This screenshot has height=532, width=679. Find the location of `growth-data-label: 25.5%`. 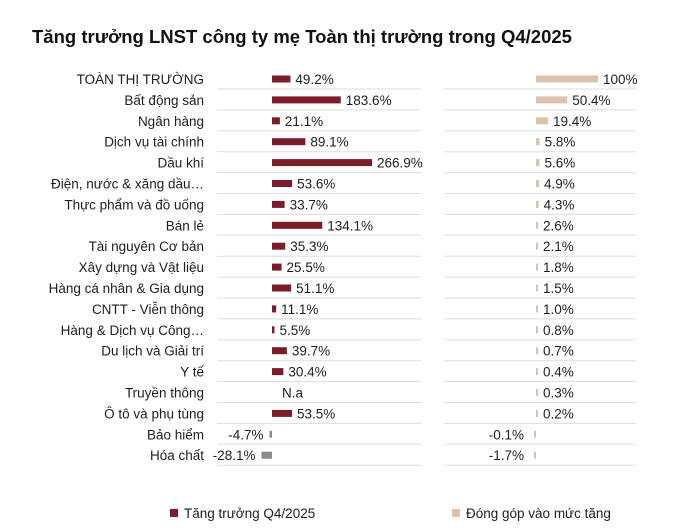

growth-data-label: 25.5% is located at coordinates (306, 267).